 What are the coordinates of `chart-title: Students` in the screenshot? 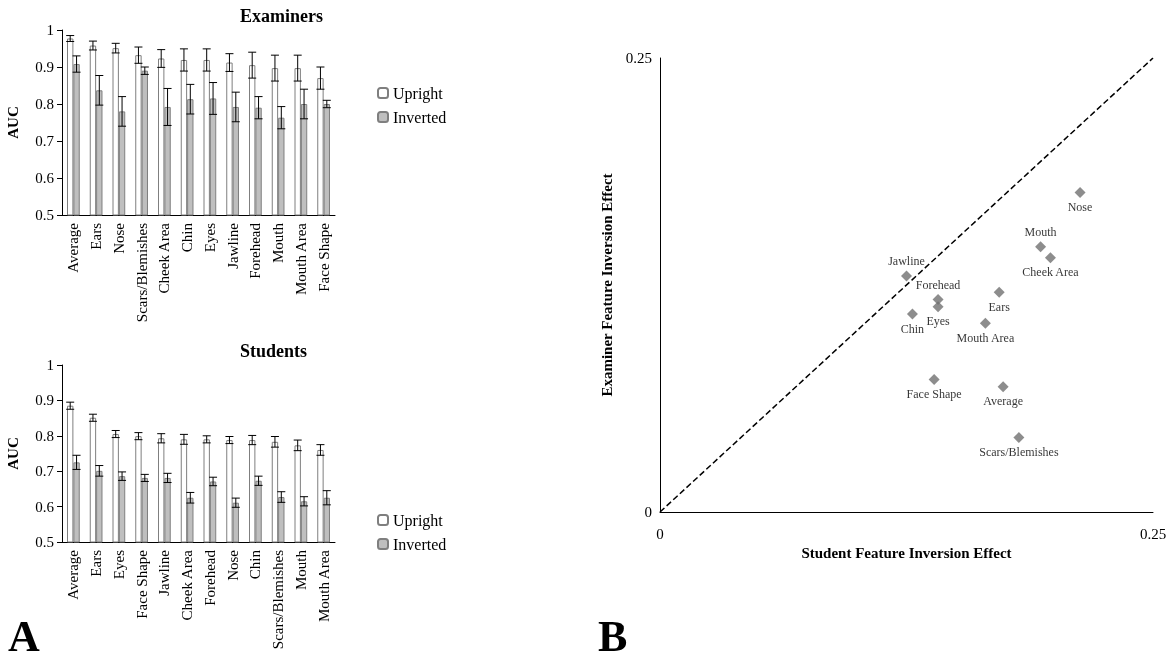 It's located at (274, 351).